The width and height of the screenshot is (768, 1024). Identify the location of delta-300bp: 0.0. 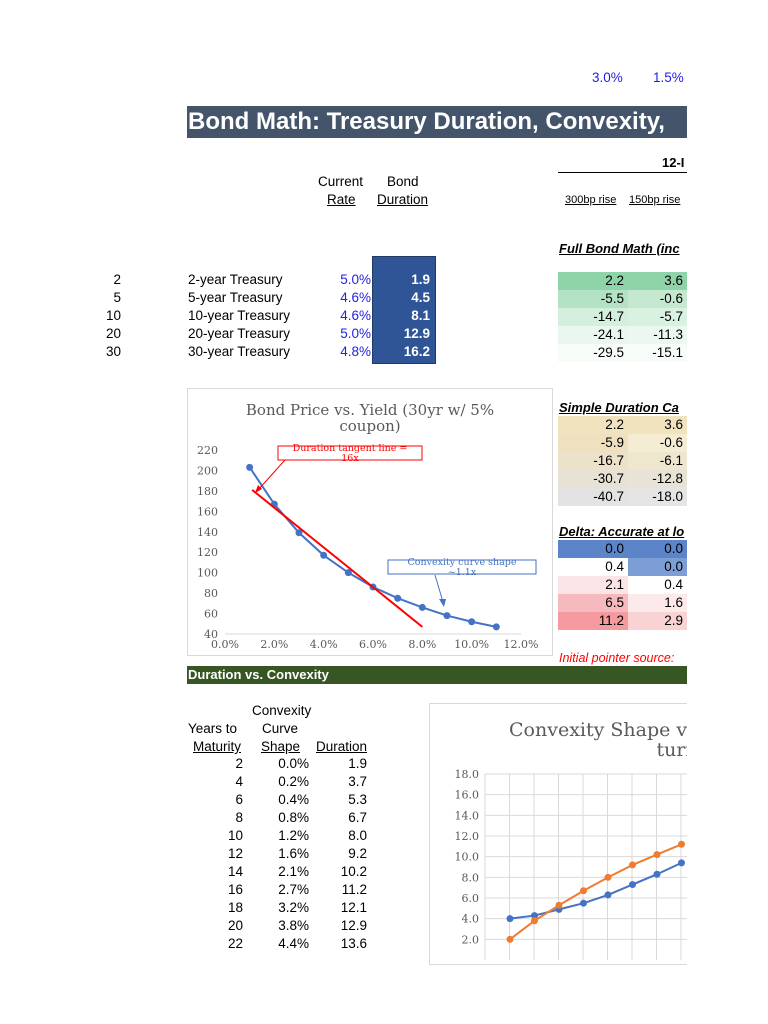
(593, 549).